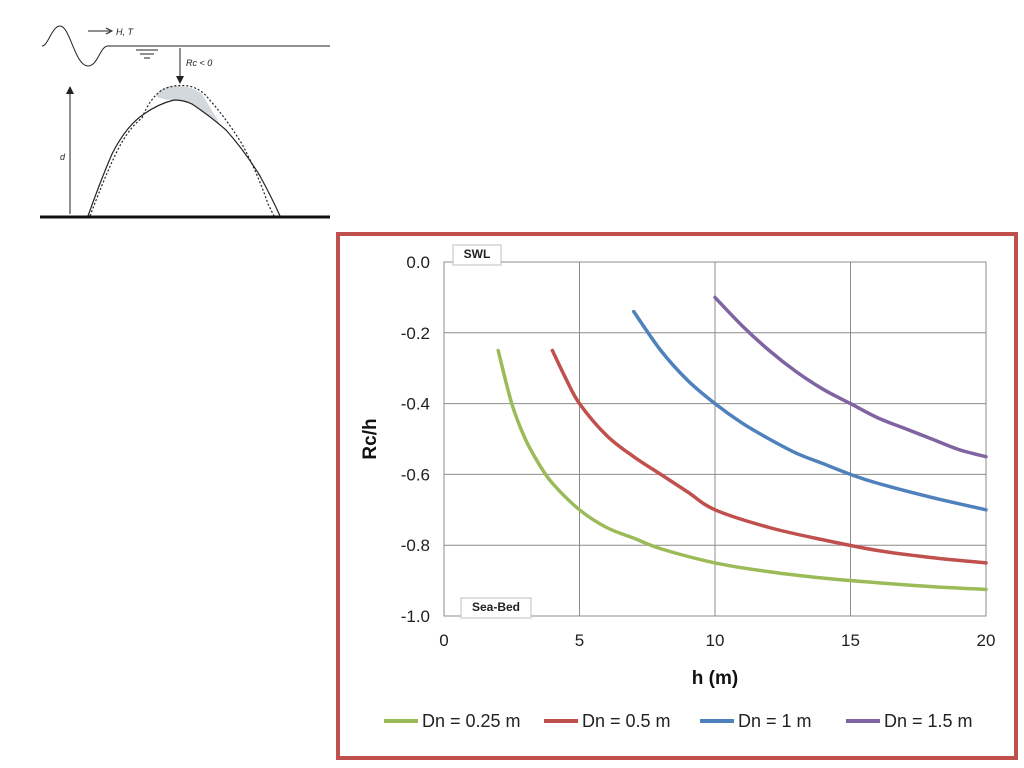 This screenshot has height=768, width=1024. What do you see at coordinates (678, 721) in the screenshot?
I see `legend: Dn = 0.25 m Dn = 0.5 m Dn = 1 m Dn = 1.5 m` at bounding box center [678, 721].